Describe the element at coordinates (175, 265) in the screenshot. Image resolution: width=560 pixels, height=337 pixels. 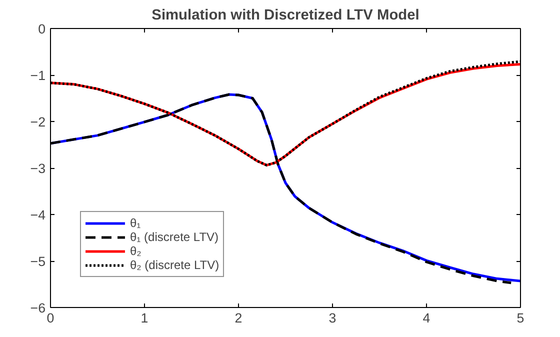
I see `legend-label: θ₂ (discrete LTV)` at that location.